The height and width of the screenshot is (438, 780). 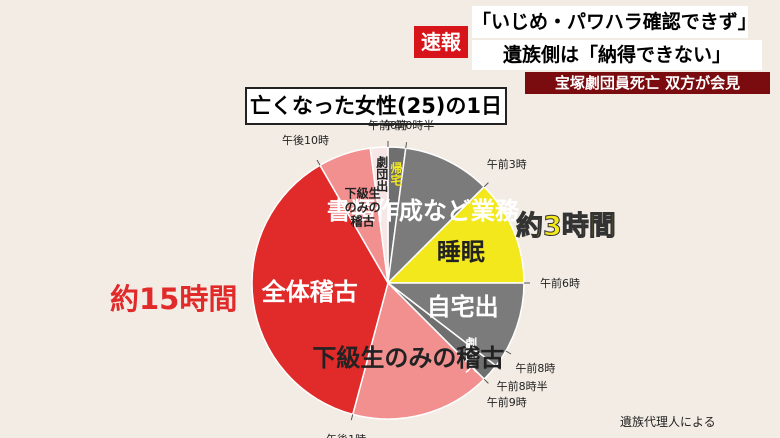 I want to click on slice-label: 自宅出, so click(x=462, y=307).